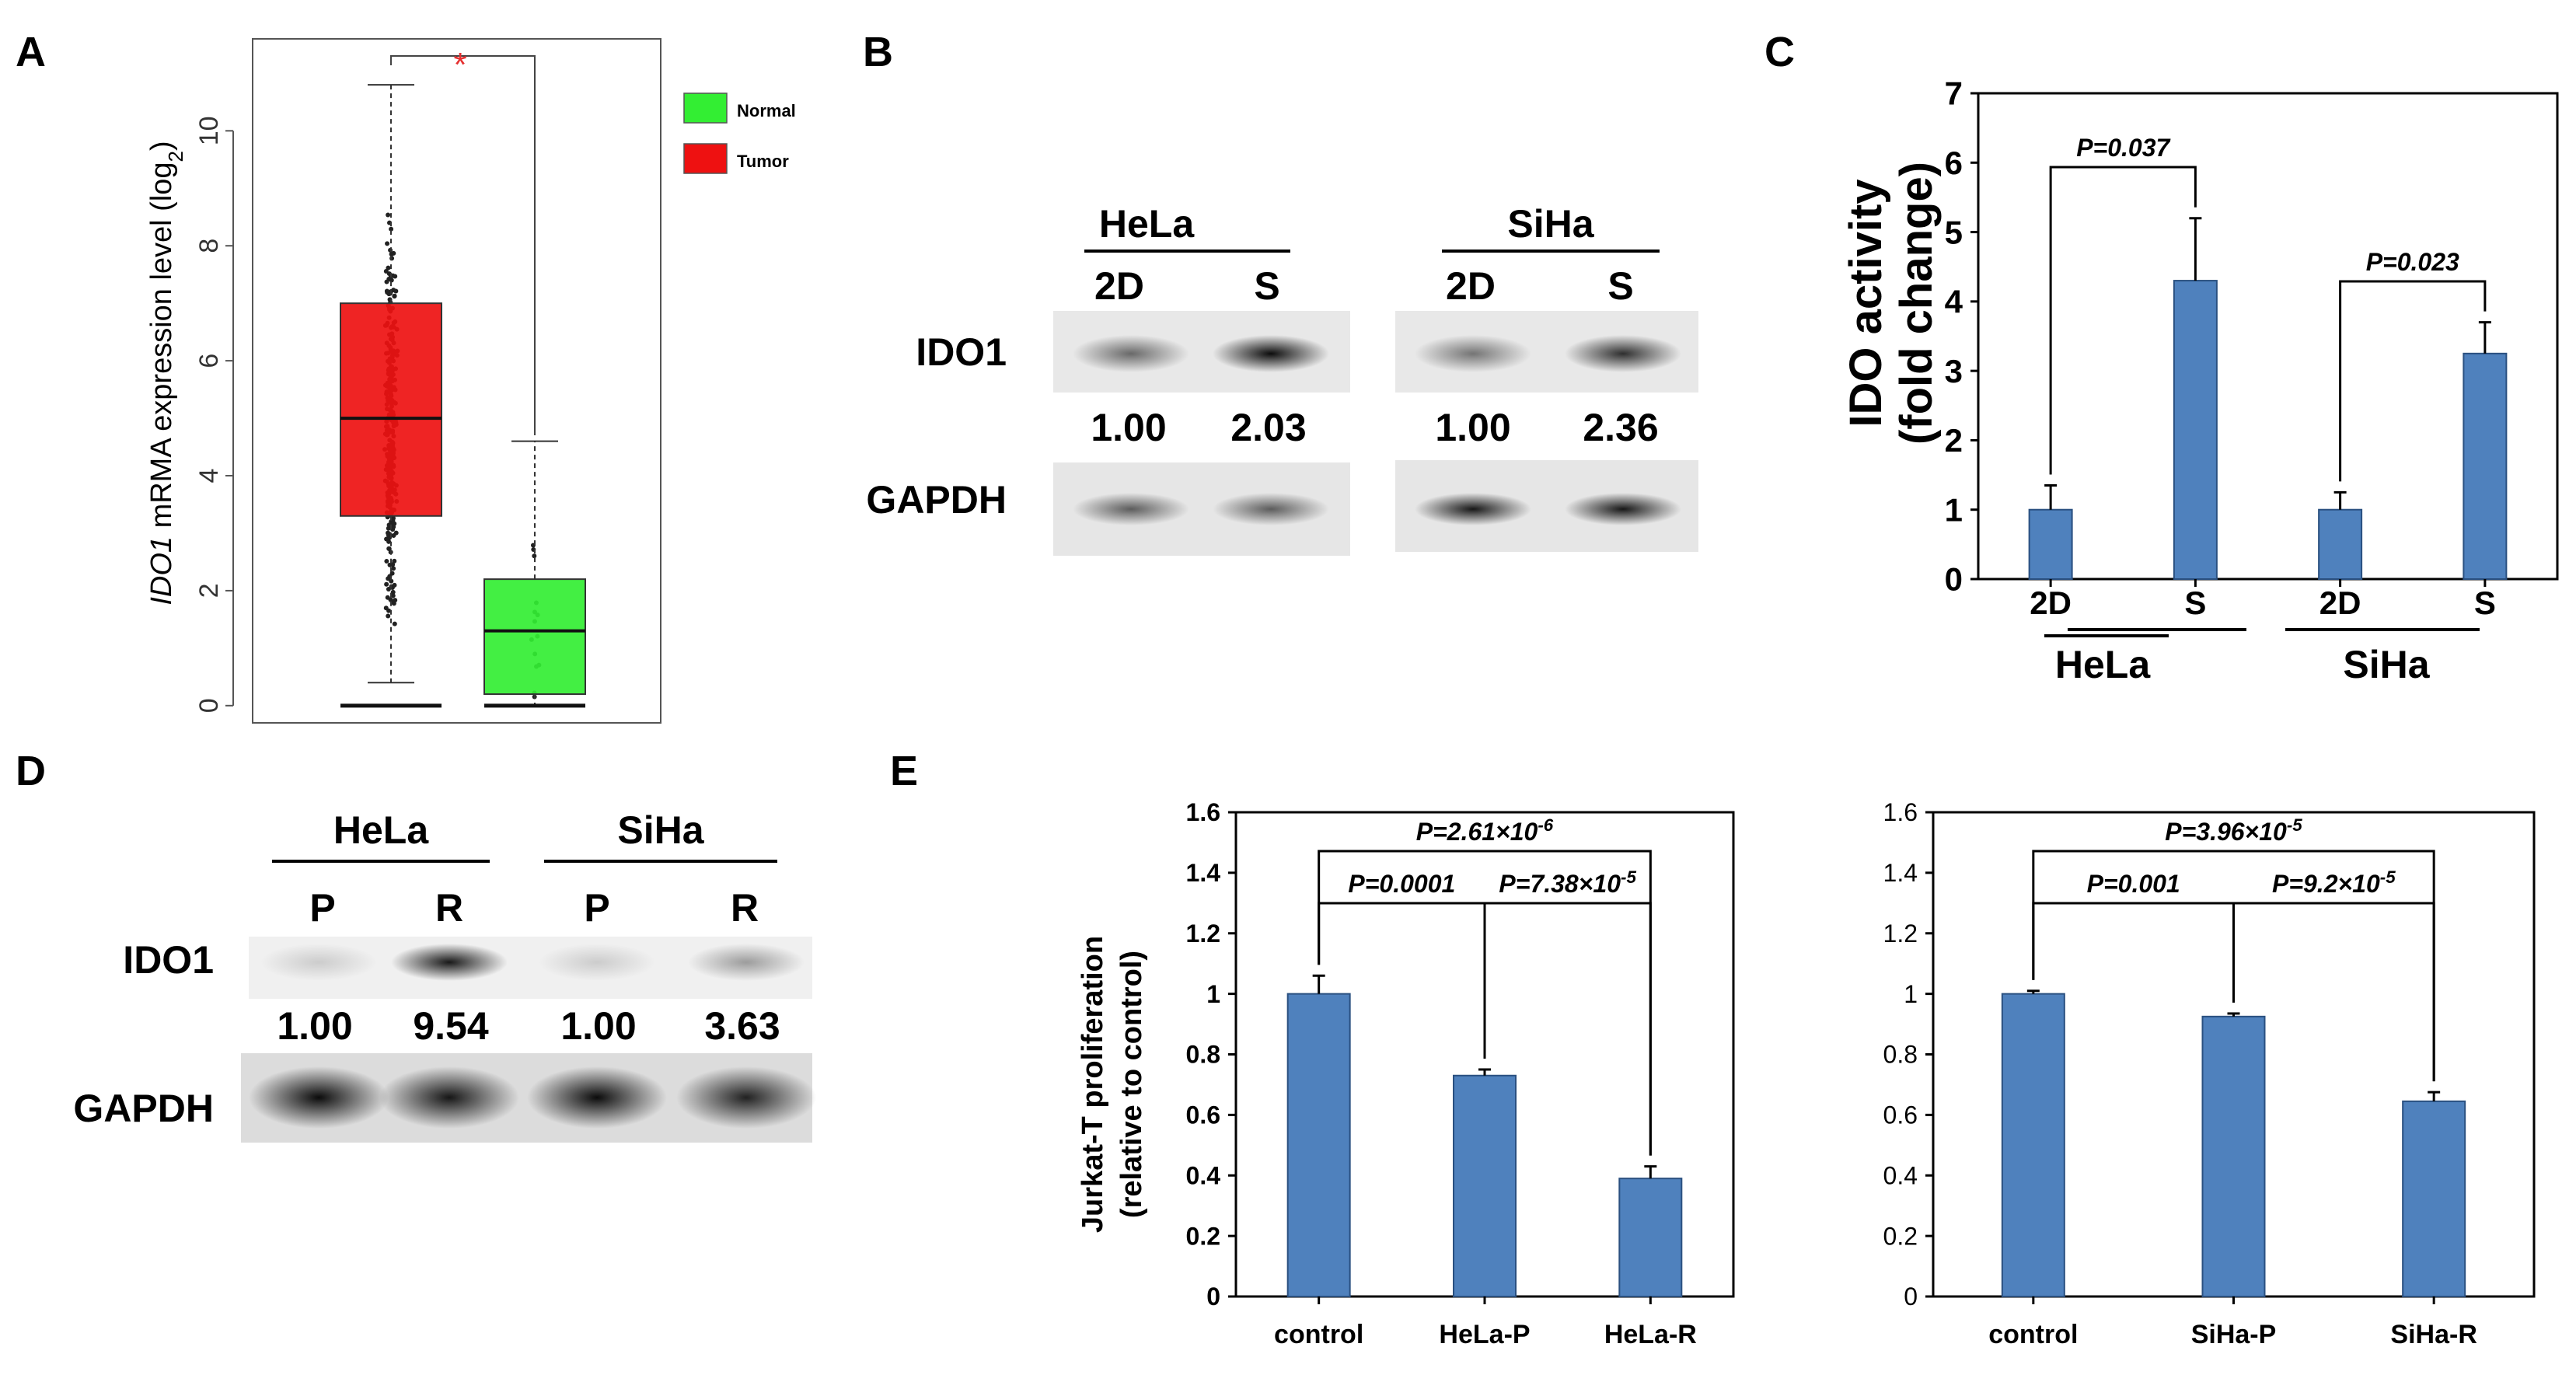 This screenshot has width=2576, height=1375. Describe the element at coordinates (144, 1108) in the screenshot. I see `blot-d-row-gapdh: GAPDH` at that location.